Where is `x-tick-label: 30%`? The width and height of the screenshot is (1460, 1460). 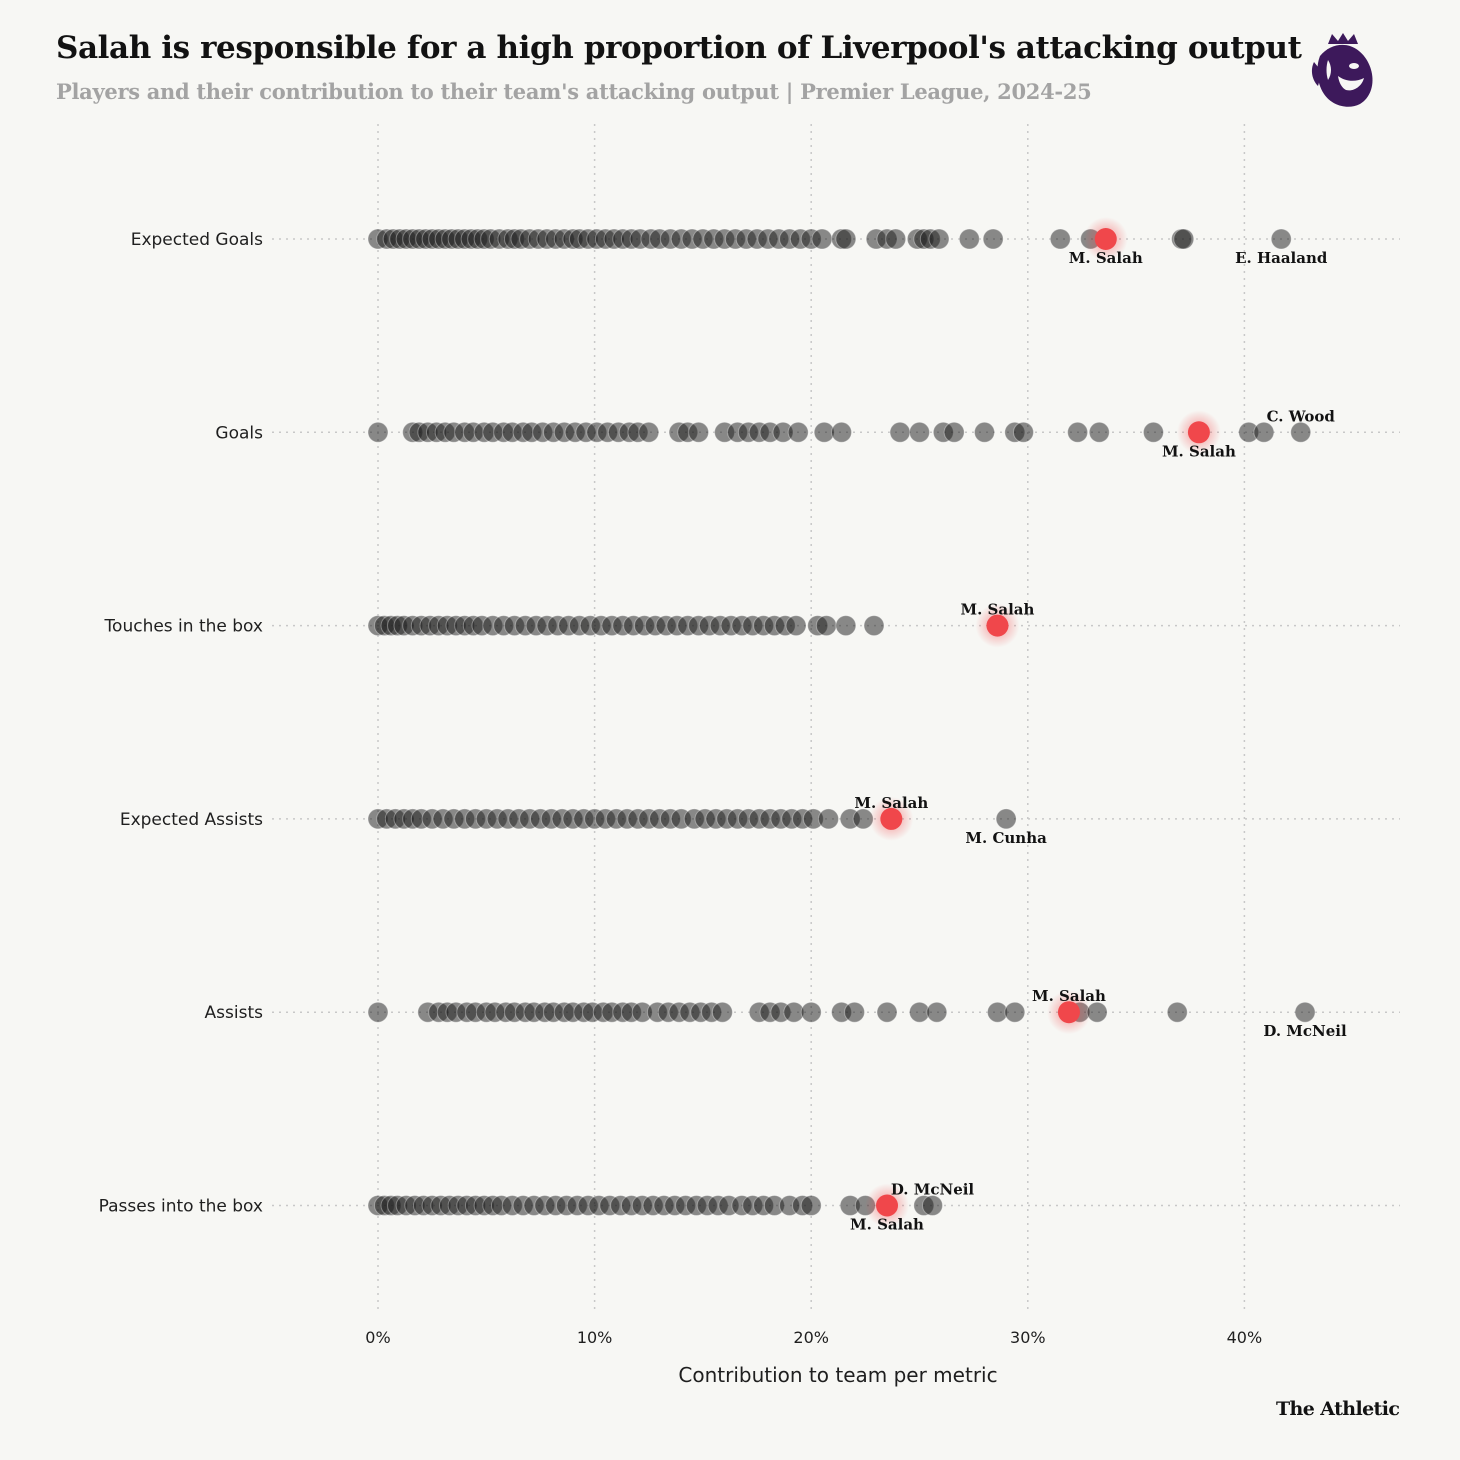 x-tick-label: 30% is located at coordinates (1028, 1337).